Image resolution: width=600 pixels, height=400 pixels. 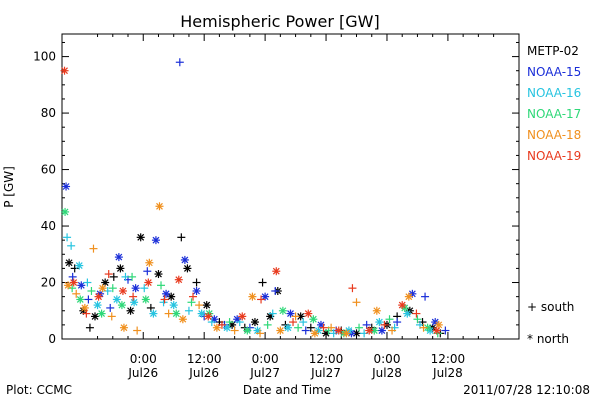 I want to click on legend-entry-noaa-17: NOAA-17, so click(x=554, y=114).